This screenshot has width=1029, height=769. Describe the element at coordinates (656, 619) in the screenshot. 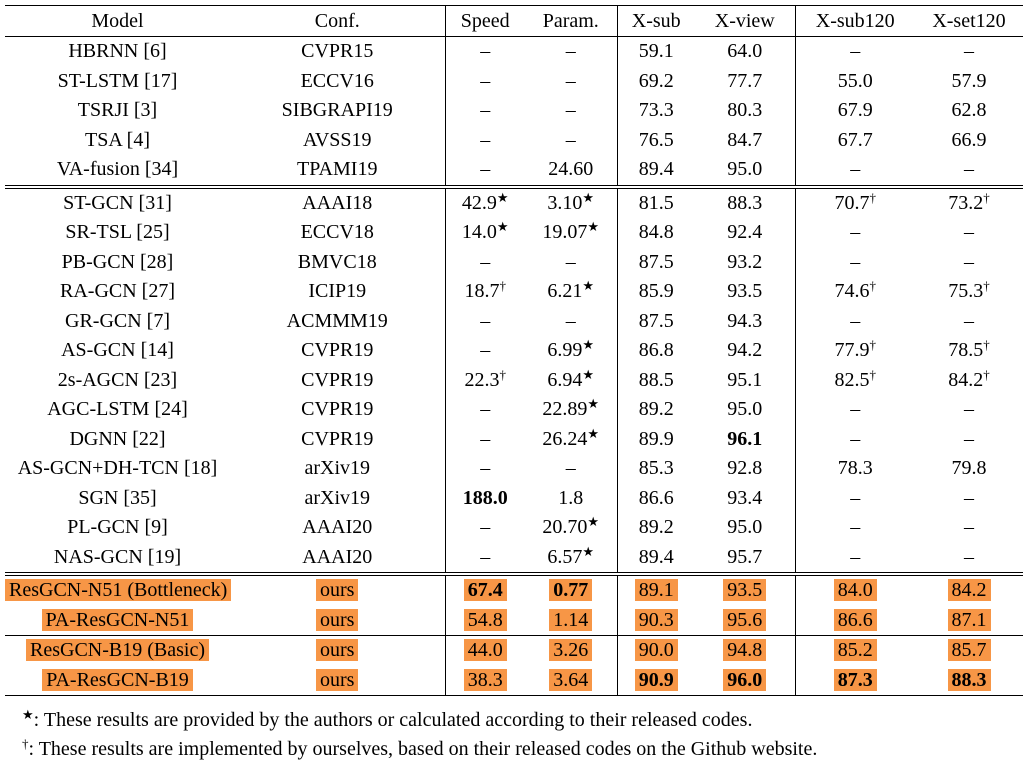

I see `cell-text: 90.3` at that location.